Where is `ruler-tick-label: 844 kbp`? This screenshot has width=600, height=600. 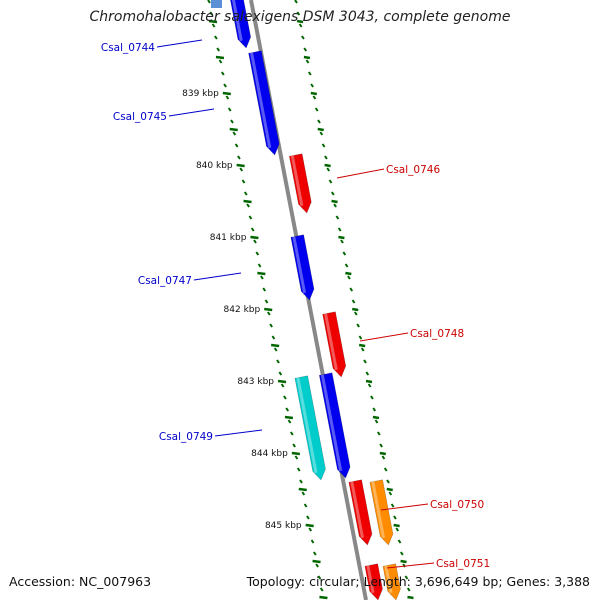 ruler-tick-label: 844 kbp is located at coordinates (269, 454).